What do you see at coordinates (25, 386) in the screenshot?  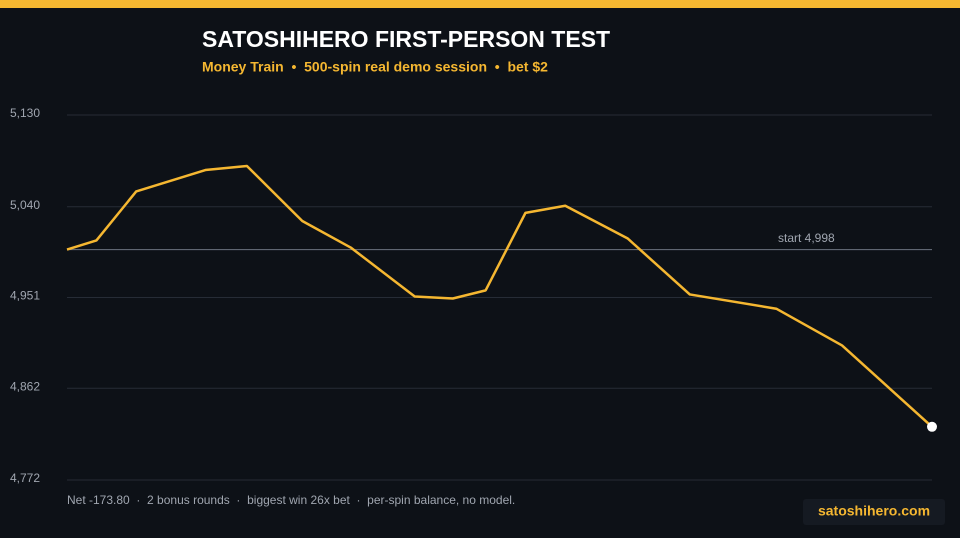 I see `y-tick-label: 4,862` at bounding box center [25, 386].